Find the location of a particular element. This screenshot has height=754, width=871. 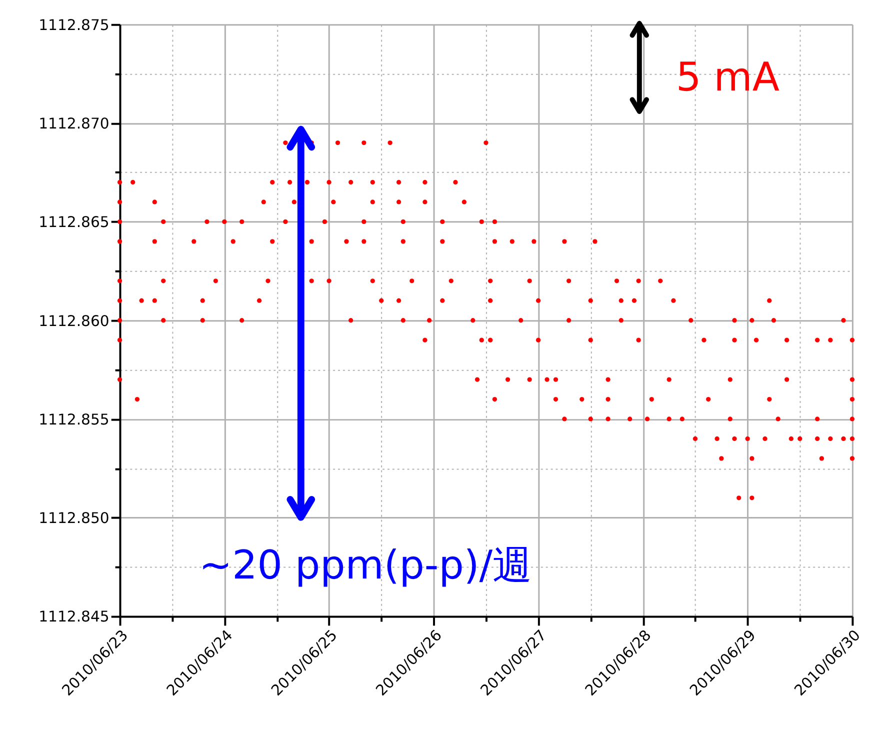

y-tick-label: 1112.850 is located at coordinates (74, 519).